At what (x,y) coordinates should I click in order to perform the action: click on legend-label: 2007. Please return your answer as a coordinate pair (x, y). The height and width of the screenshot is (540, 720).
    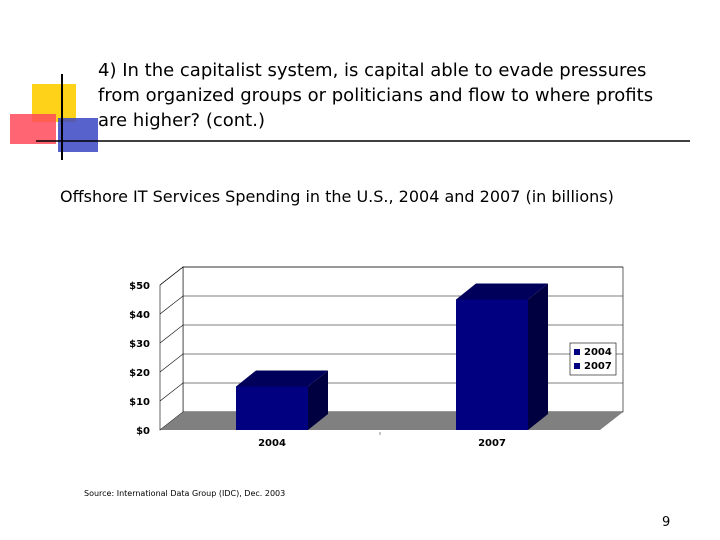
    Looking at the image, I should click on (598, 366).